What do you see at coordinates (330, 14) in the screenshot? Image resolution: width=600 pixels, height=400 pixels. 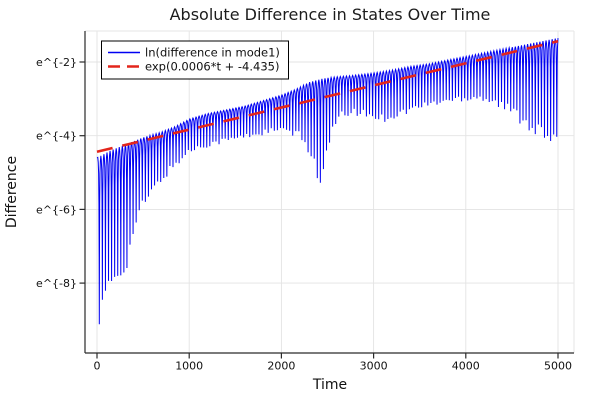 I see `chart-title: Absolute Difference in States Over Time` at bounding box center [330, 14].